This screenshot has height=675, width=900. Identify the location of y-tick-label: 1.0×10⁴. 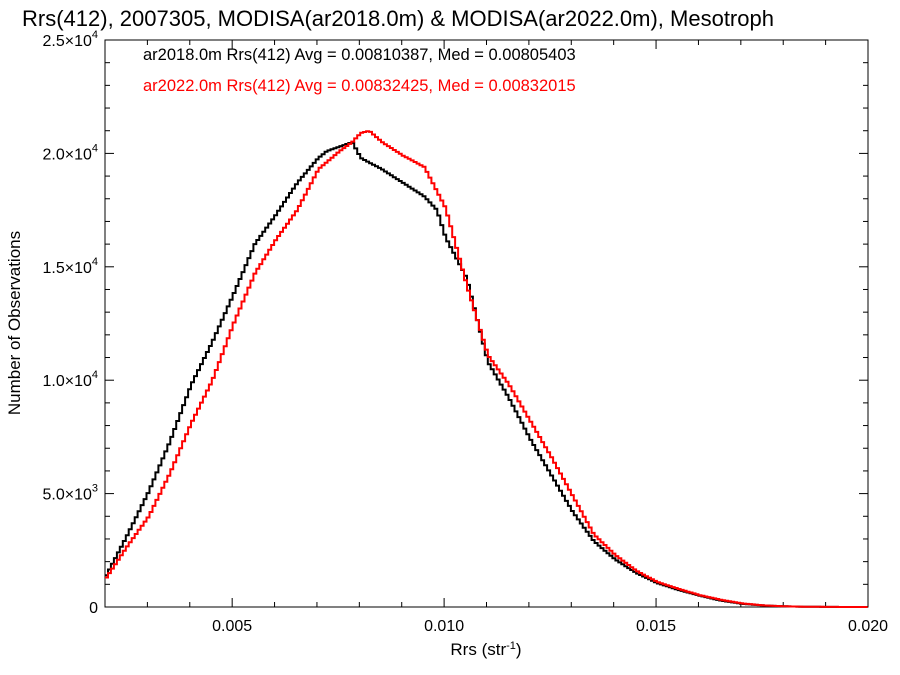
(70, 379).